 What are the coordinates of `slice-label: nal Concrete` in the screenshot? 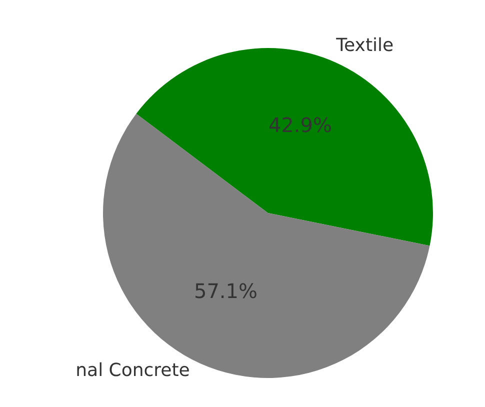 It's located at (133, 371).